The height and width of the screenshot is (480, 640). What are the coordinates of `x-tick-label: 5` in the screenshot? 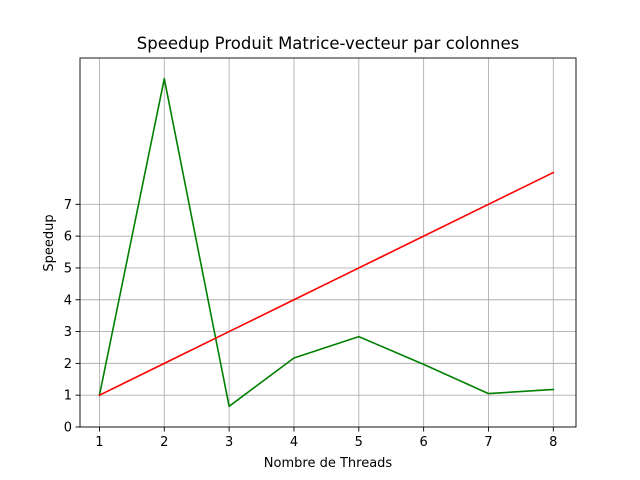 It's located at (359, 442).